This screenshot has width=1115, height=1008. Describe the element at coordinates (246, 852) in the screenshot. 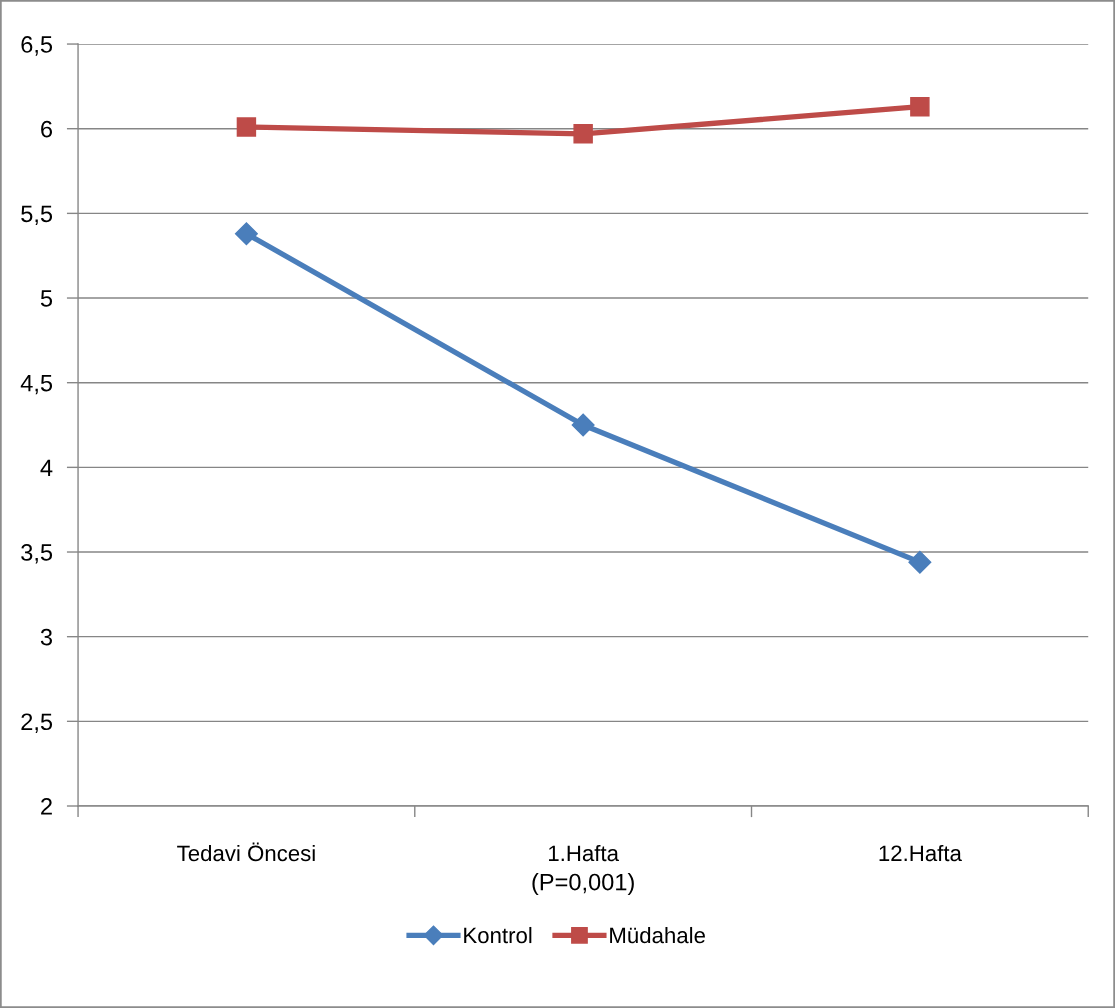

I see `x-tick-label: Tedavi Öncesi` at that location.